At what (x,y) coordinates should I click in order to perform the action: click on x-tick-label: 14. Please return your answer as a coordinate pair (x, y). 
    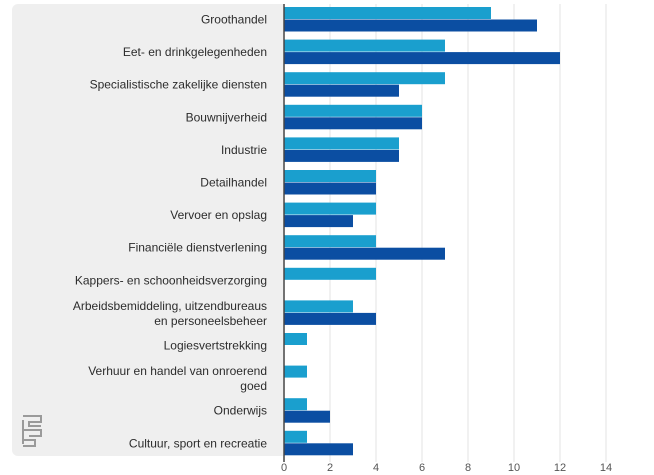
    Looking at the image, I should click on (606, 468).